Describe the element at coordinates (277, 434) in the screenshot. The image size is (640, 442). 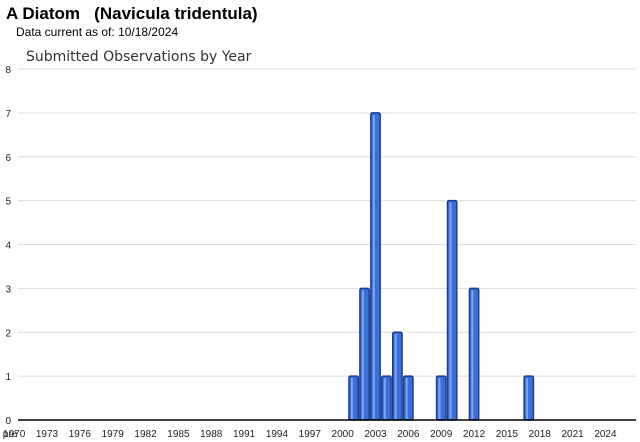
I see `x-tick-label: 1994` at that location.